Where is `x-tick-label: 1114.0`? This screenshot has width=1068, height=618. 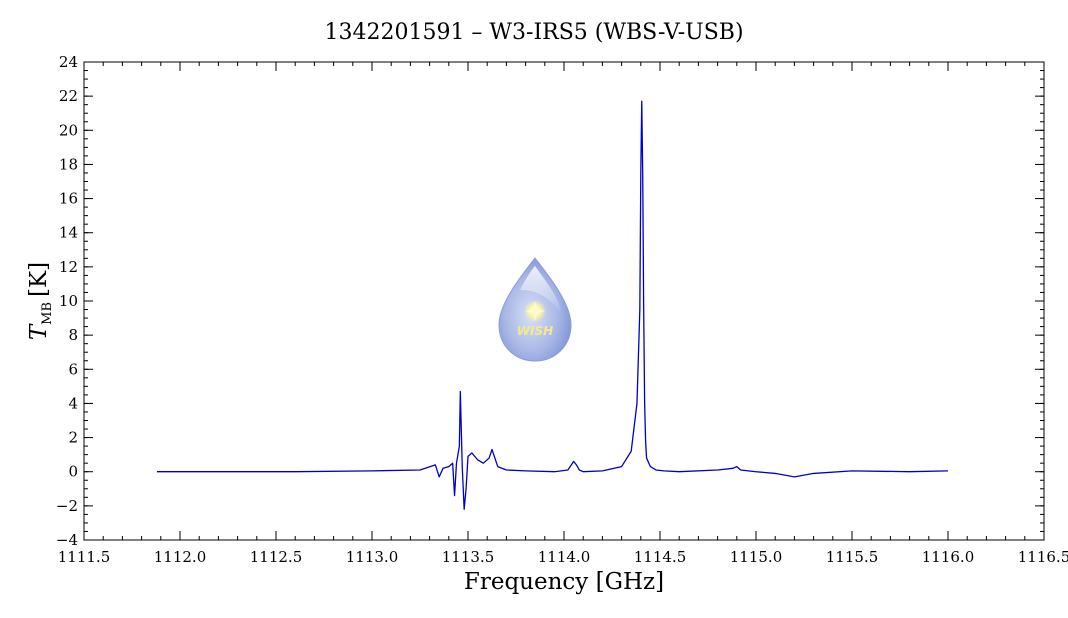 x-tick-label: 1114.0 is located at coordinates (564, 557).